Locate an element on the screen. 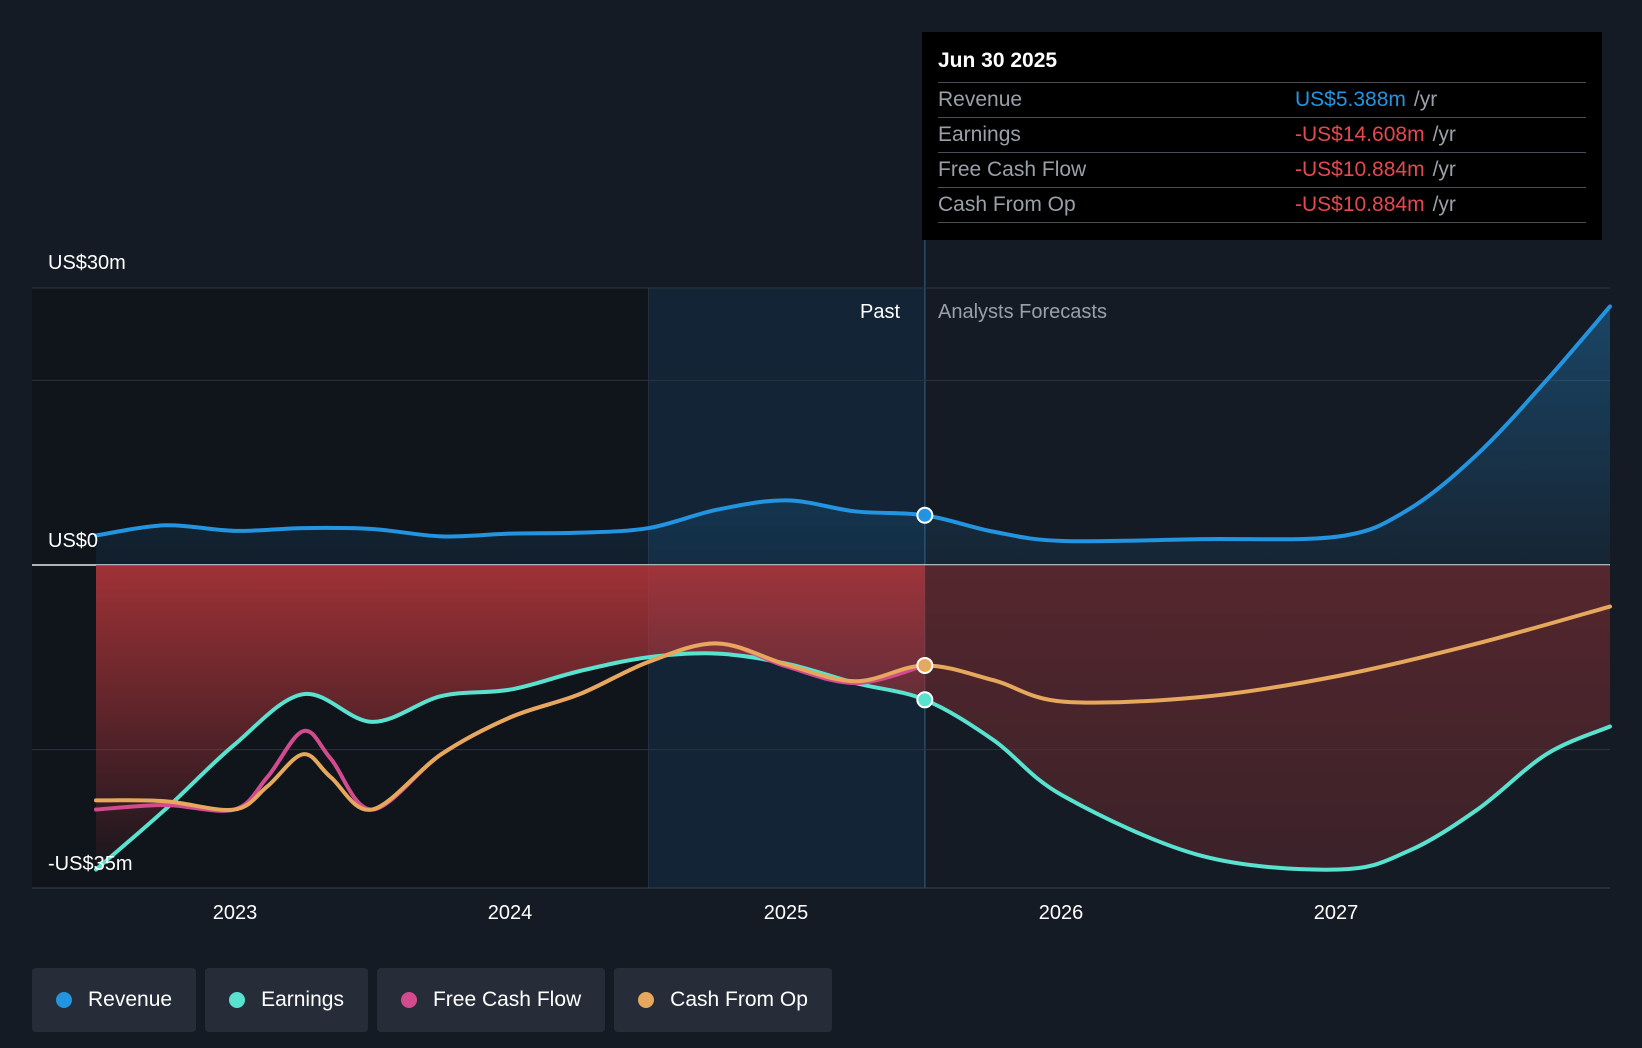 The height and width of the screenshot is (1048, 1642). y-tick-label: -US$35m is located at coordinates (90, 864).